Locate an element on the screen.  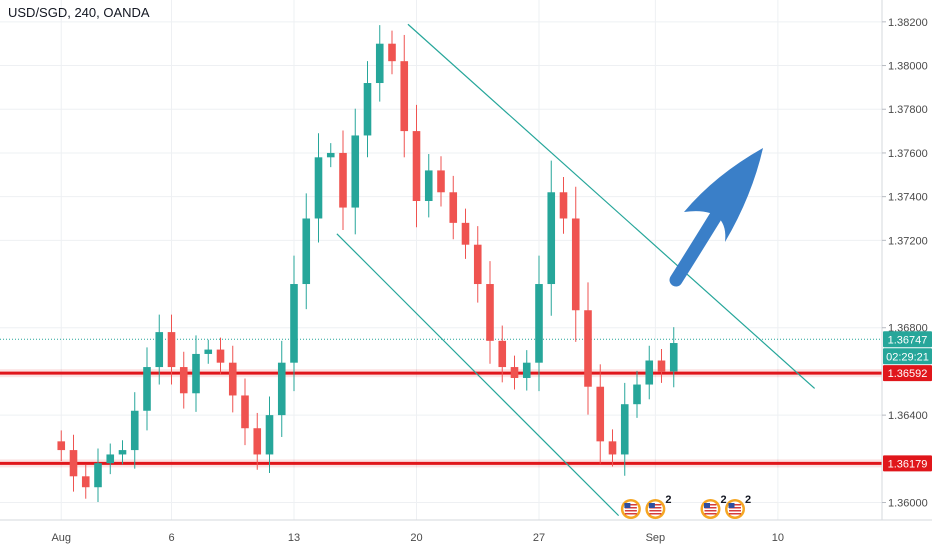
countdown-tag-bg is located at coordinates (907, 356).